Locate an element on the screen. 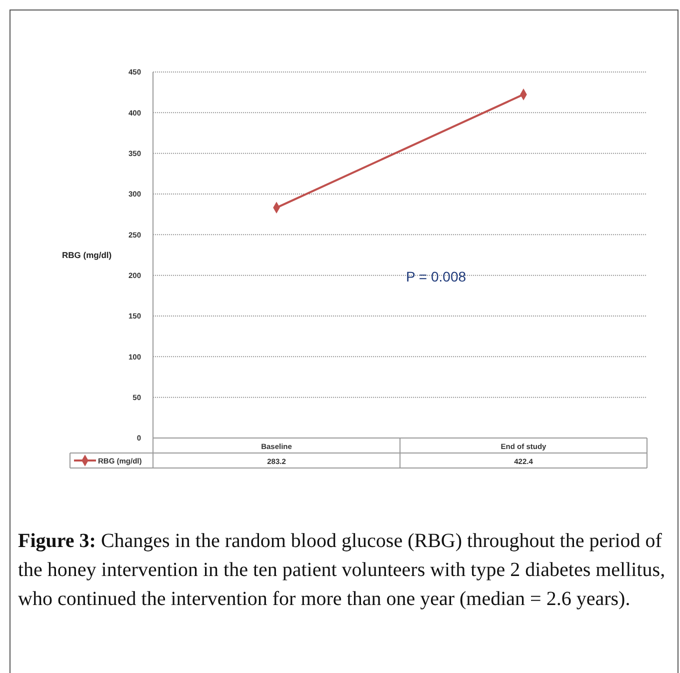 The width and height of the screenshot is (680, 673). y-axis-title: RBG (mg/dl) is located at coordinates (87, 255).